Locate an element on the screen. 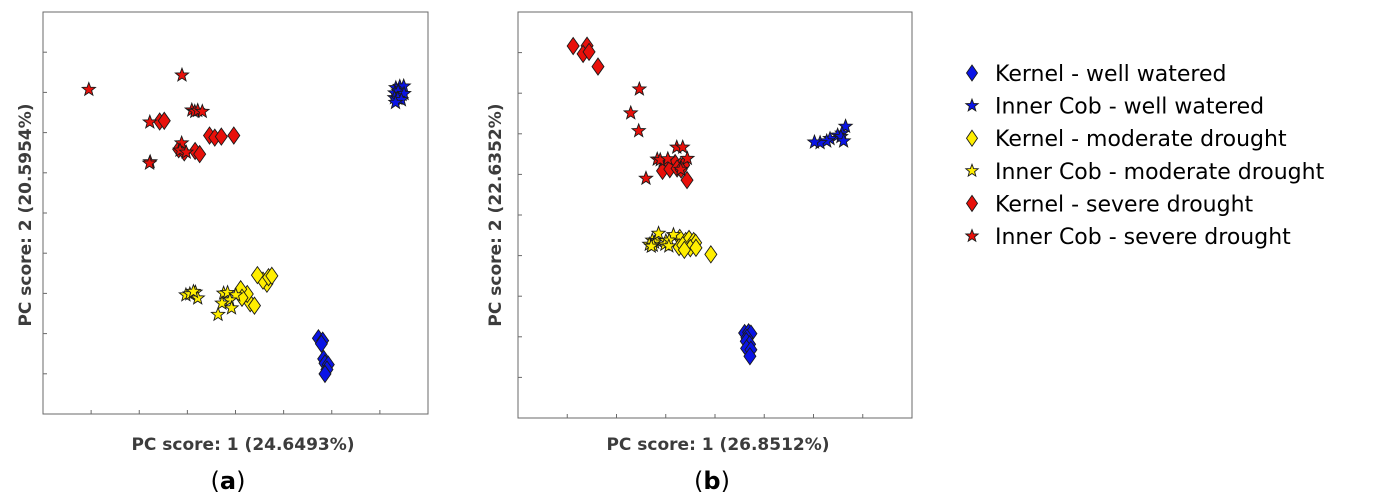 Image resolution: width=1394 pixels, height=498 pixels. panel-letter-b: b is located at coordinates (711, 481).